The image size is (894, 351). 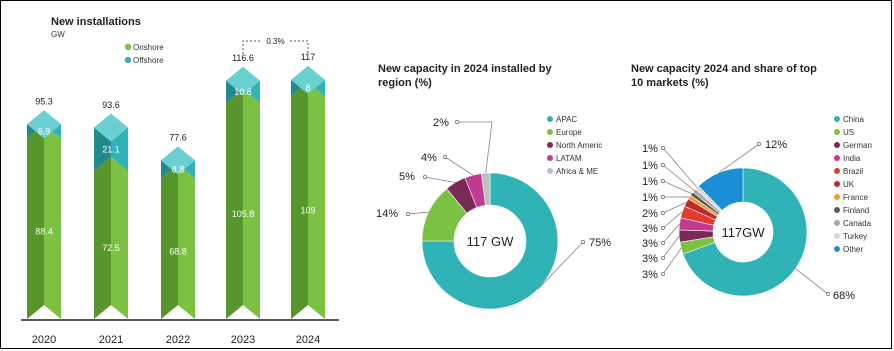 What do you see at coordinates (128, 60) in the screenshot?
I see `legend-swatch-offshore` at bounding box center [128, 60].